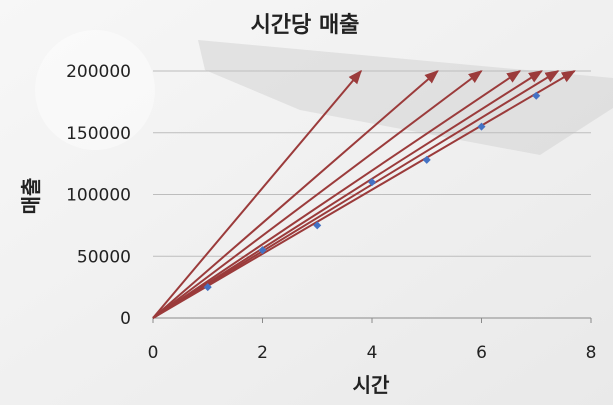 This screenshot has width=613, height=405. I want to click on y-tick-label: 100000, so click(98, 196).